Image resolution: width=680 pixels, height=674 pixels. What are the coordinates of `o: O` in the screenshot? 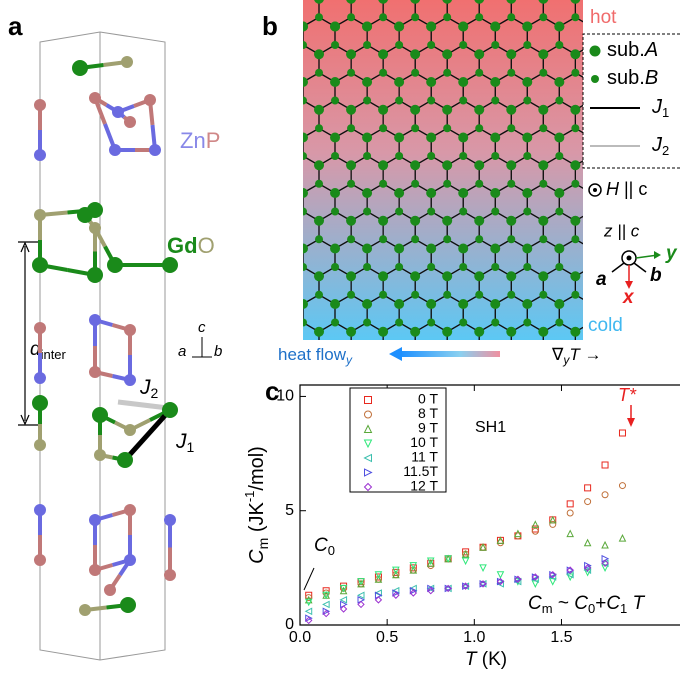 It's located at (206, 245).